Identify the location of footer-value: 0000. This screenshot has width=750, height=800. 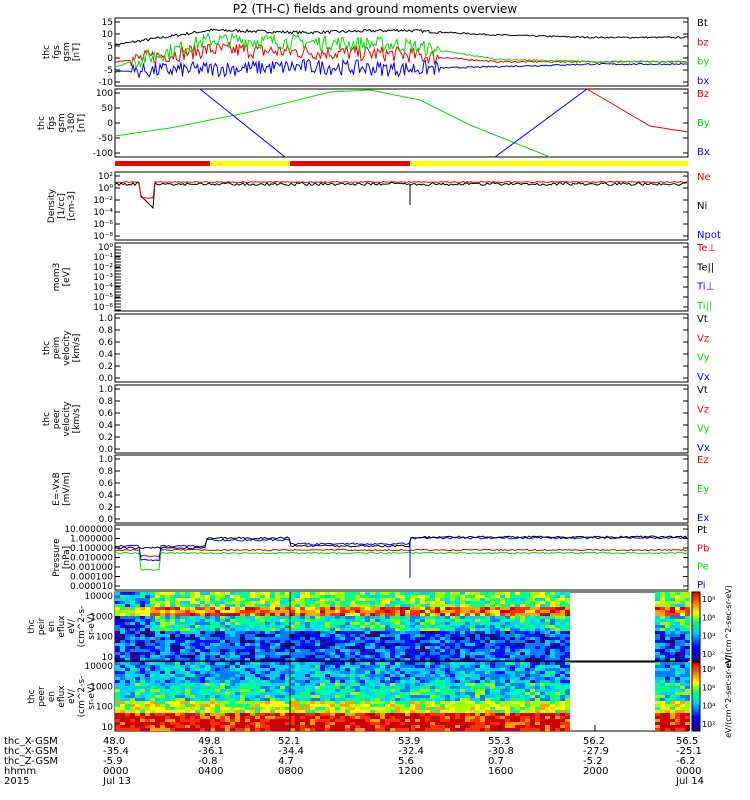
(689, 771).